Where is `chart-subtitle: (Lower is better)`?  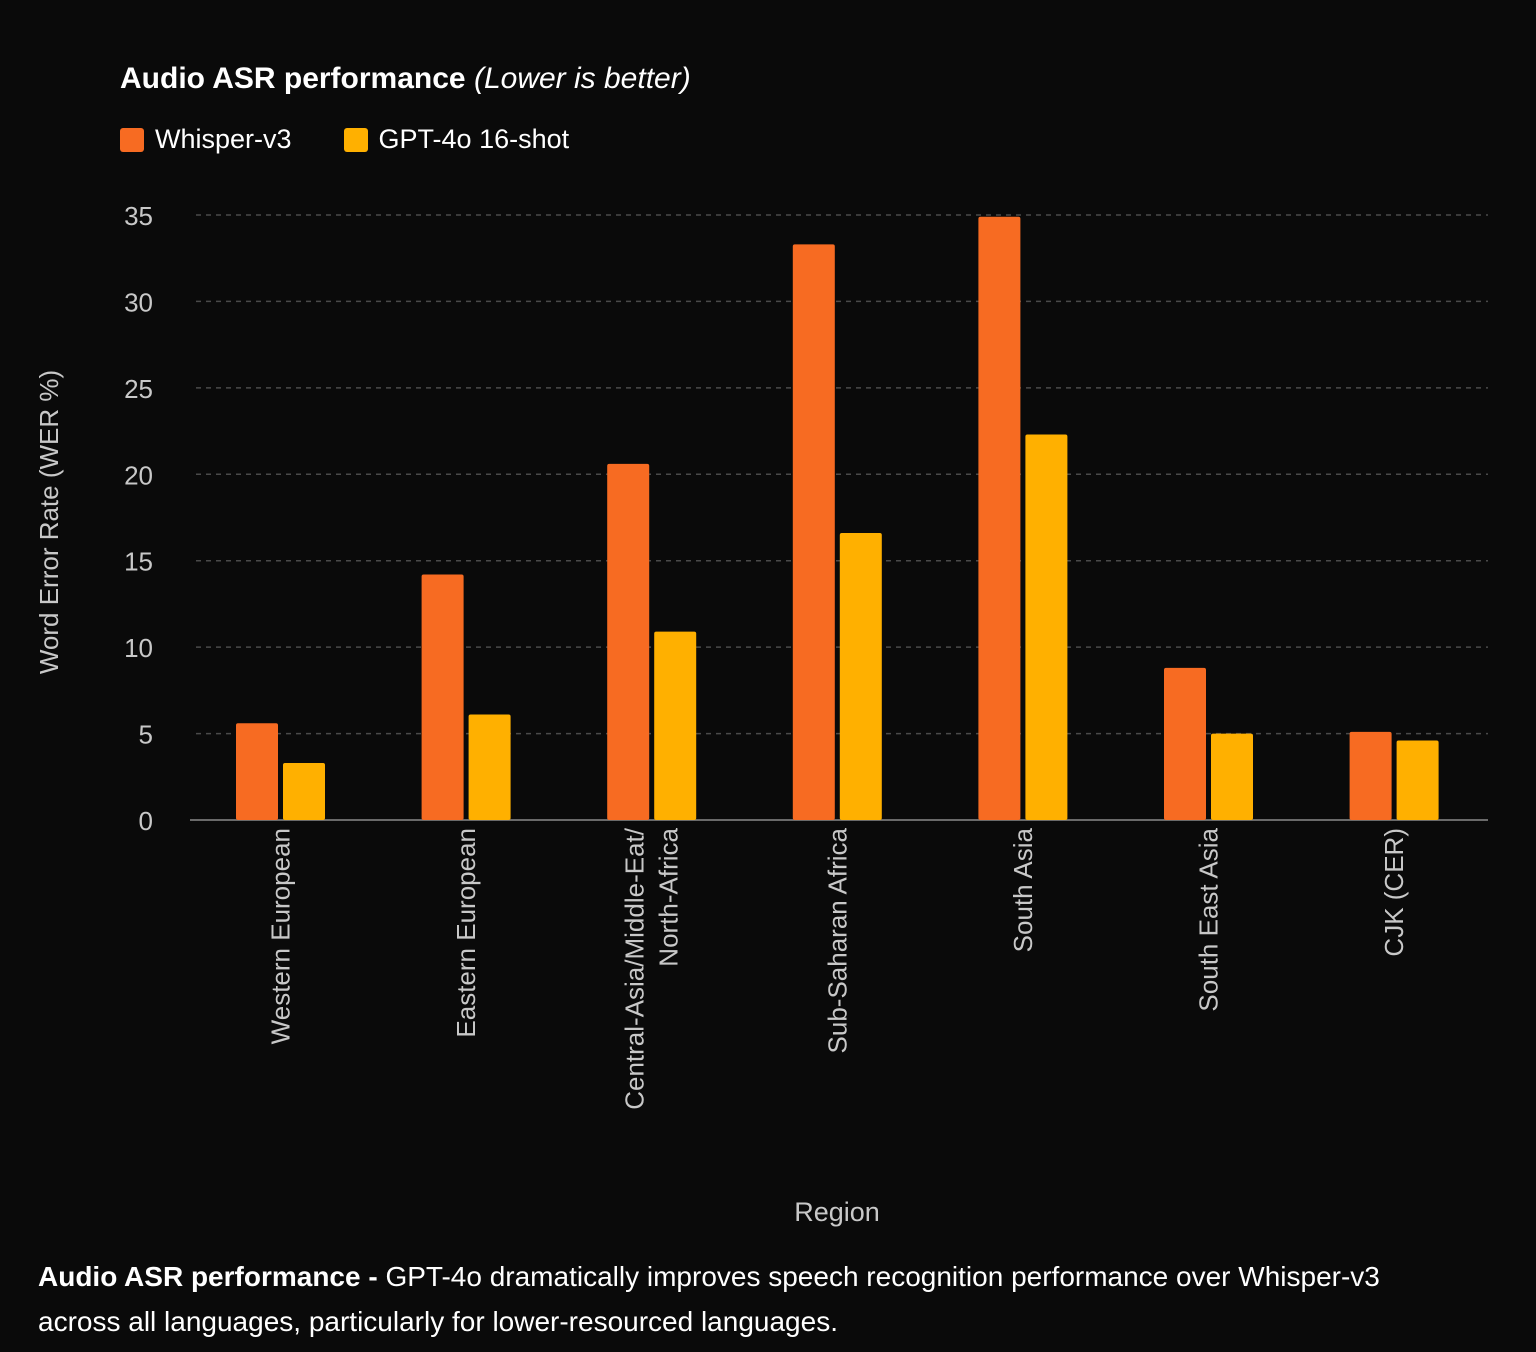
chart-subtitle: (Lower is better) is located at coordinates (582, 78).